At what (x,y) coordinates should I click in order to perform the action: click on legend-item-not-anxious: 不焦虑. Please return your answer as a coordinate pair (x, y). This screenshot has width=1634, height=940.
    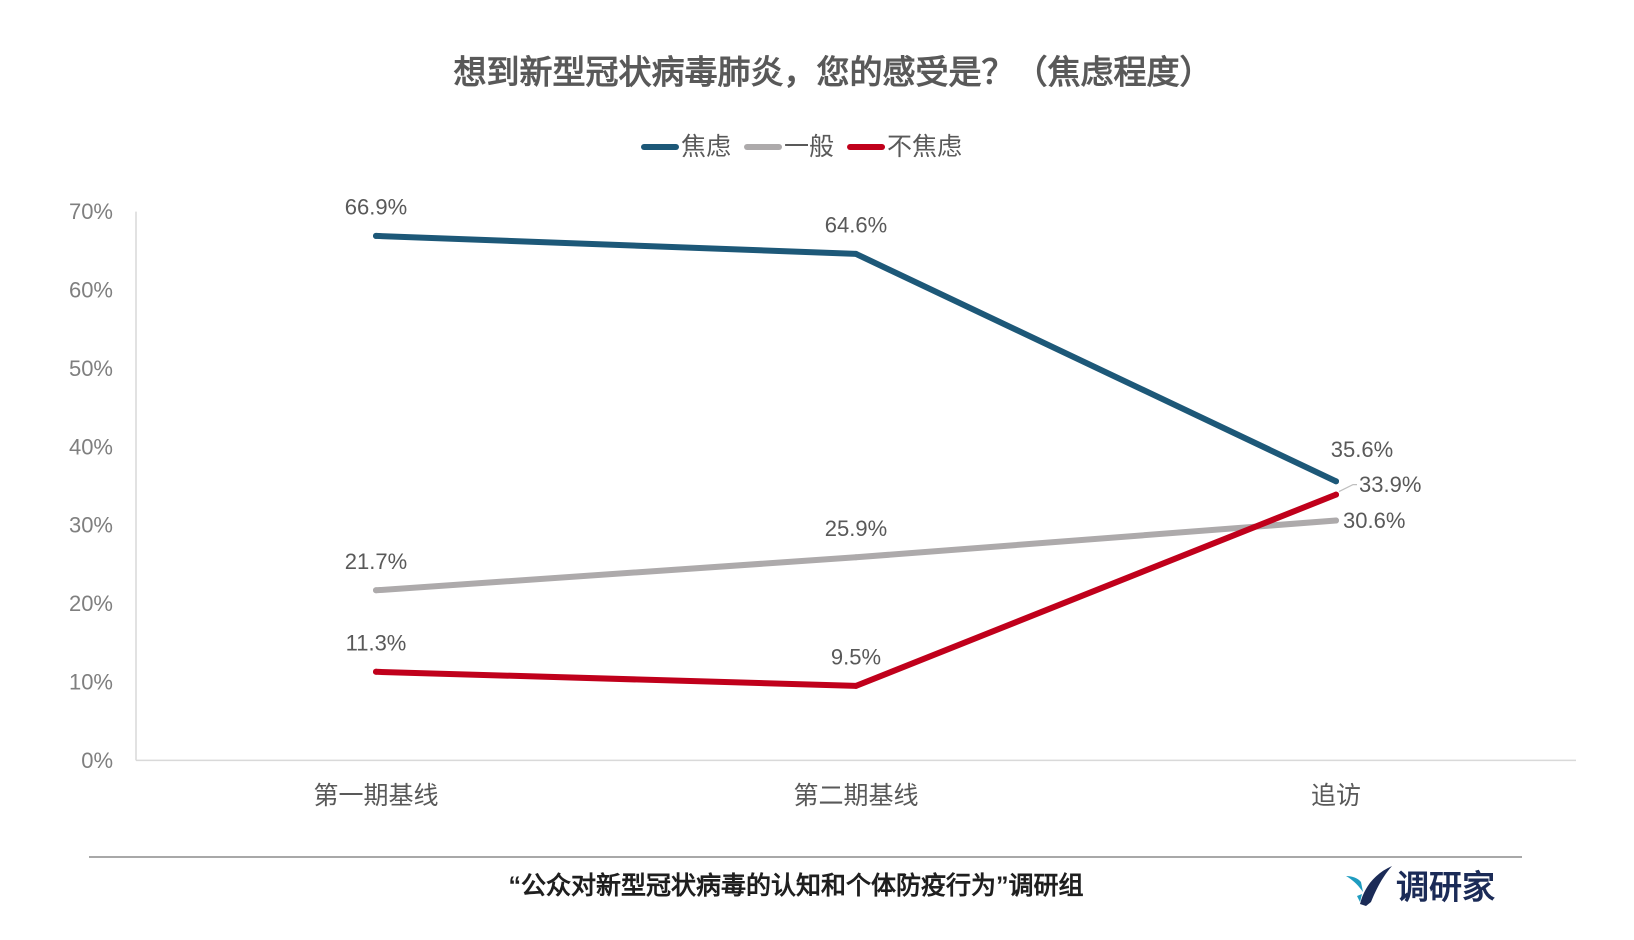
    Looking at the image, I should click on (904, 147).